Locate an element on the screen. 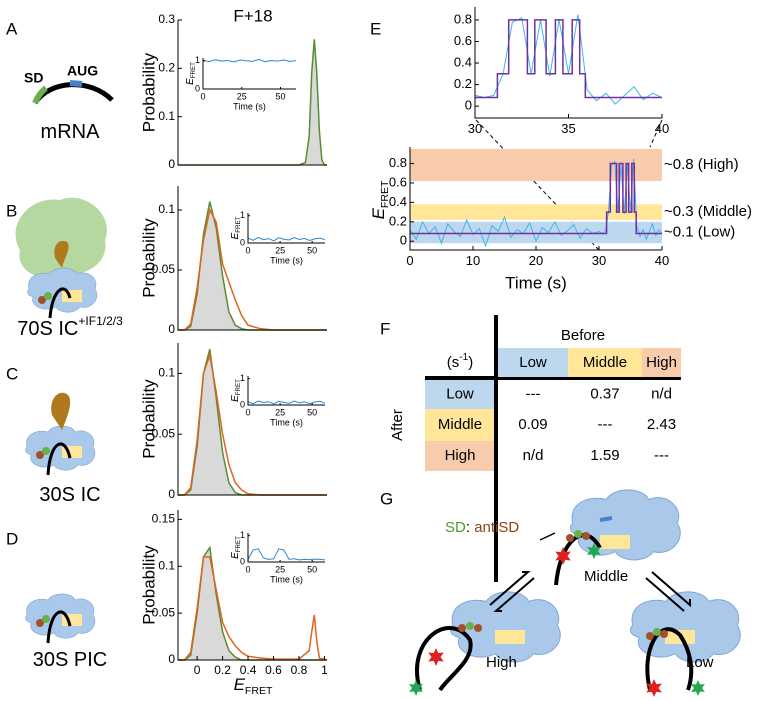  y-tick-label: 0.8 is located at coordinates (398, 162).